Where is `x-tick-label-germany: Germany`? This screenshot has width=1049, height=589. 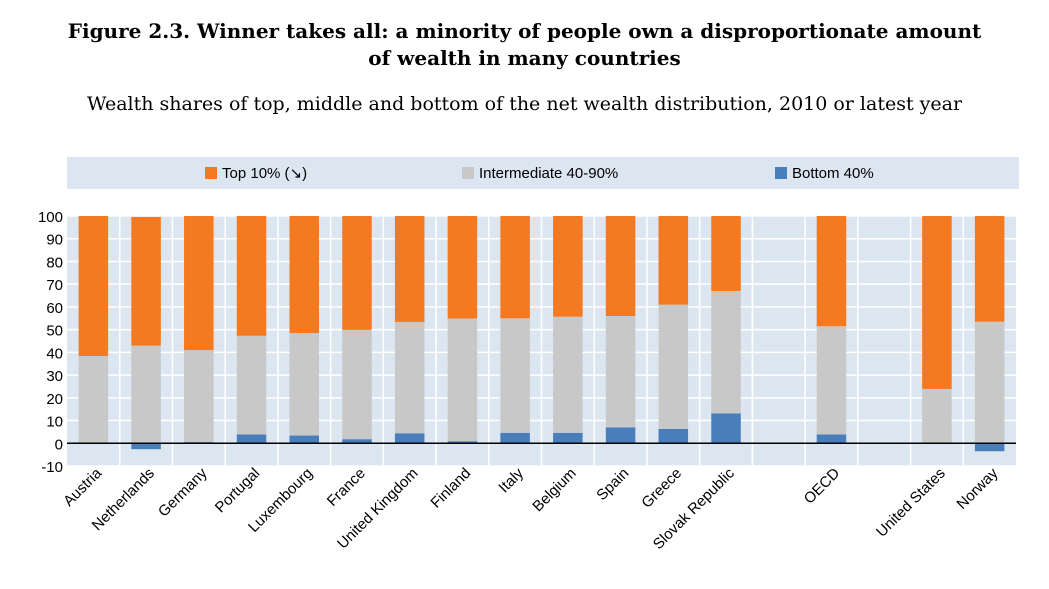
x-tick-label-germany: Germany is located at coordinates (183, 492).